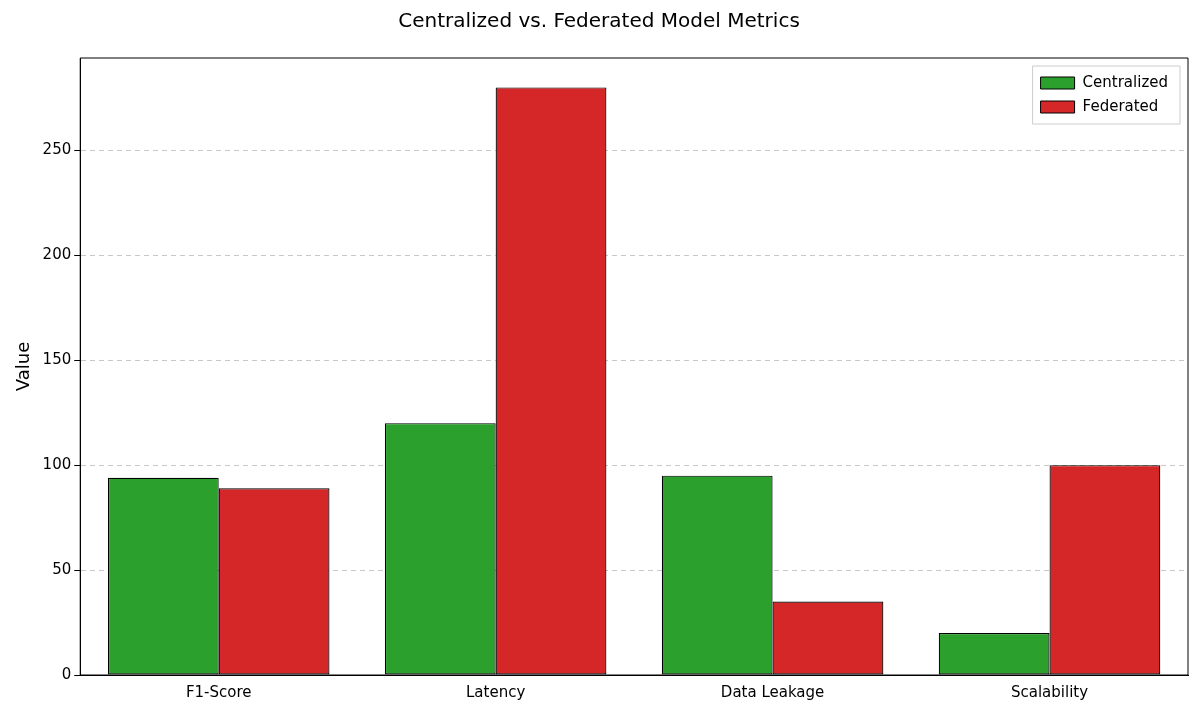 The image size is (1190, 707). I want to click on y-axis-title: Value, so click(23, 366).